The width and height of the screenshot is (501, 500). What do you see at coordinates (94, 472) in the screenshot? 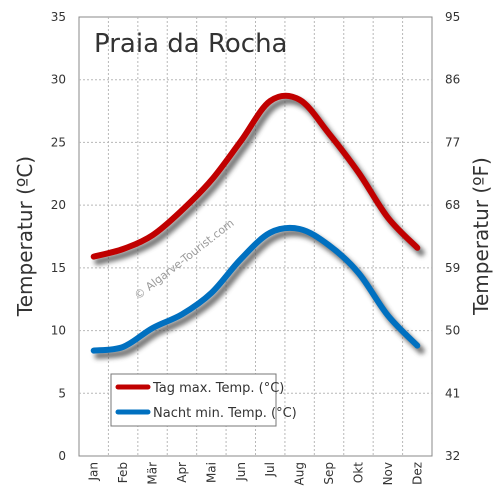
I see `x-tick-label: Jan` at bounding box center [94, 472].